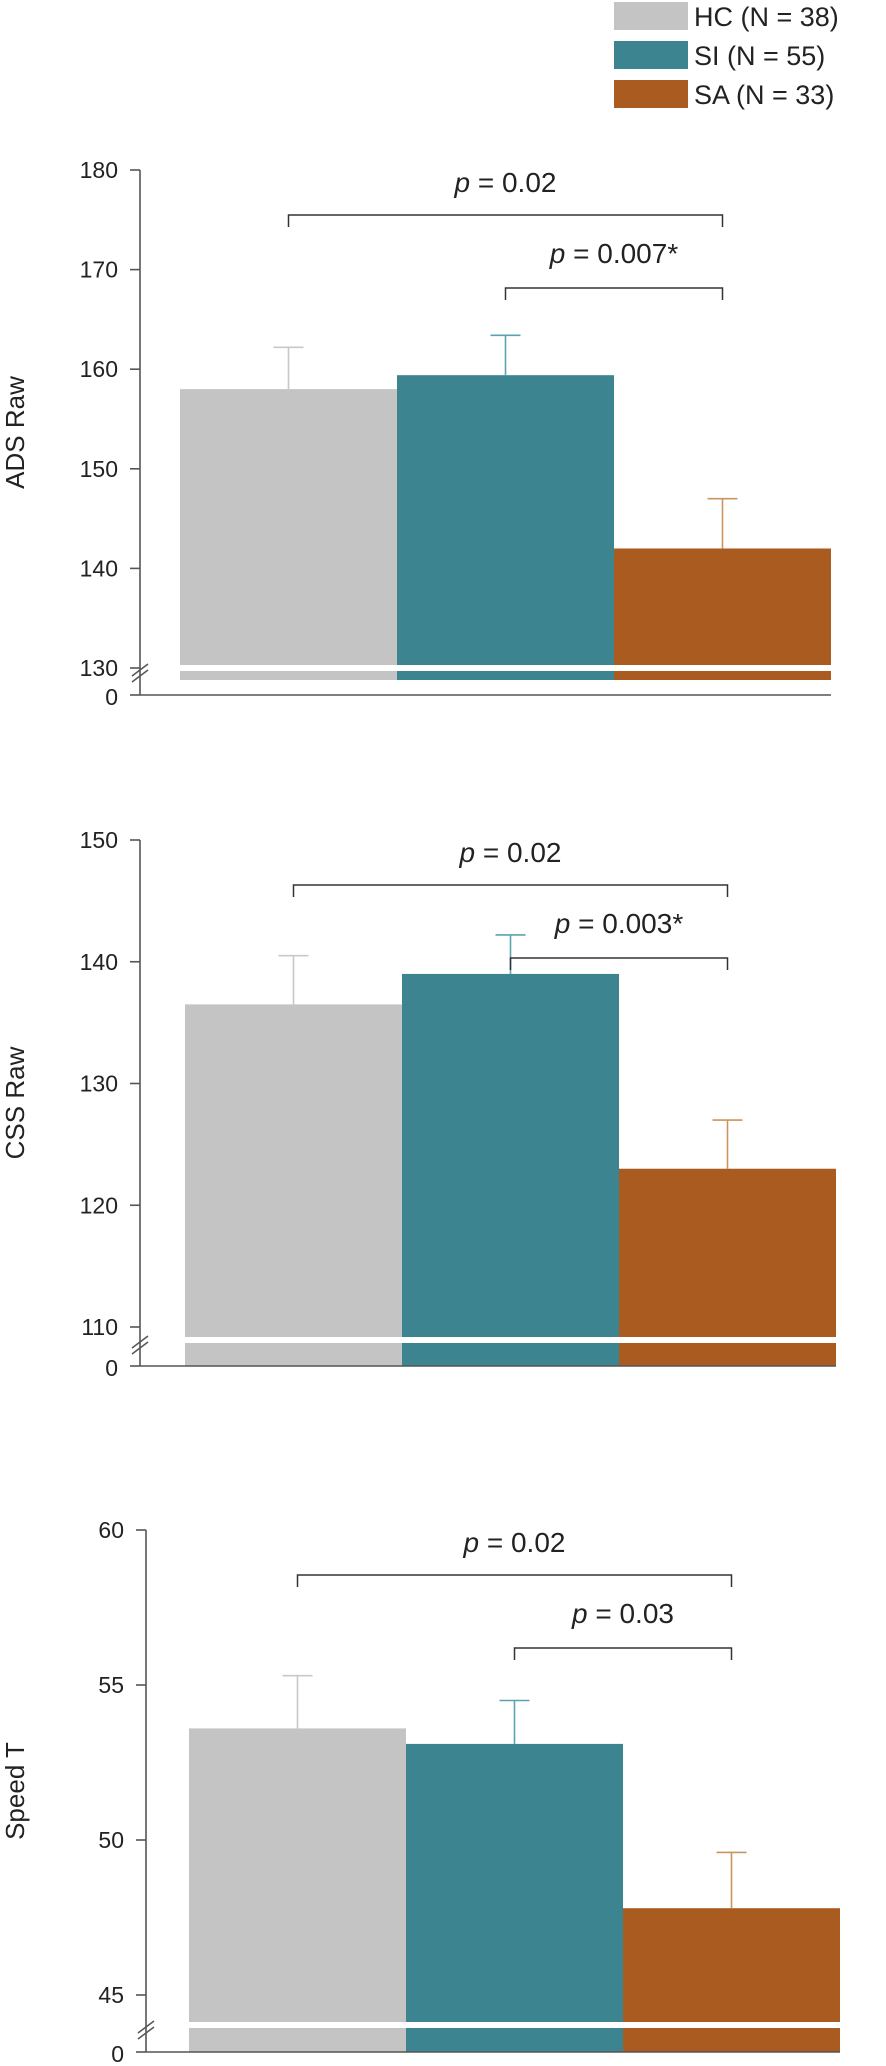  Describe the element at coordinates (99, 170) in the screenshot. I see `y-tick-label: 180` at that location.